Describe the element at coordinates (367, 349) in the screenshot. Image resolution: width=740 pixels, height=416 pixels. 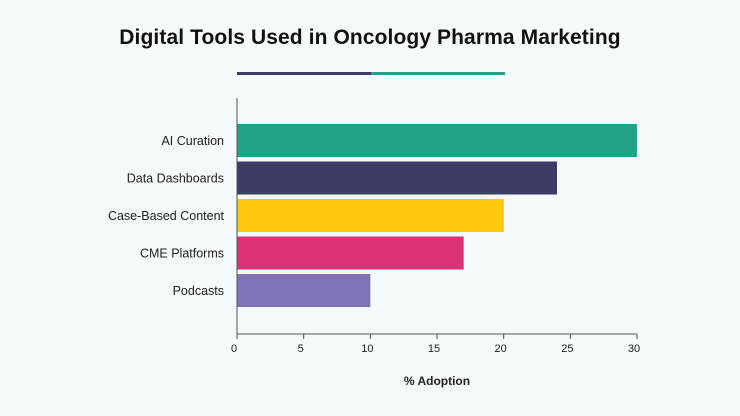
I see `x-tick-label: 10` at that location.